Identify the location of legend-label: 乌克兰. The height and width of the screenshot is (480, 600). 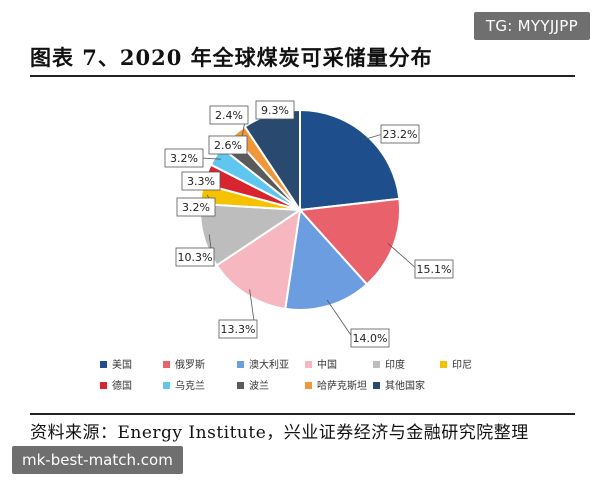
(190, 385).